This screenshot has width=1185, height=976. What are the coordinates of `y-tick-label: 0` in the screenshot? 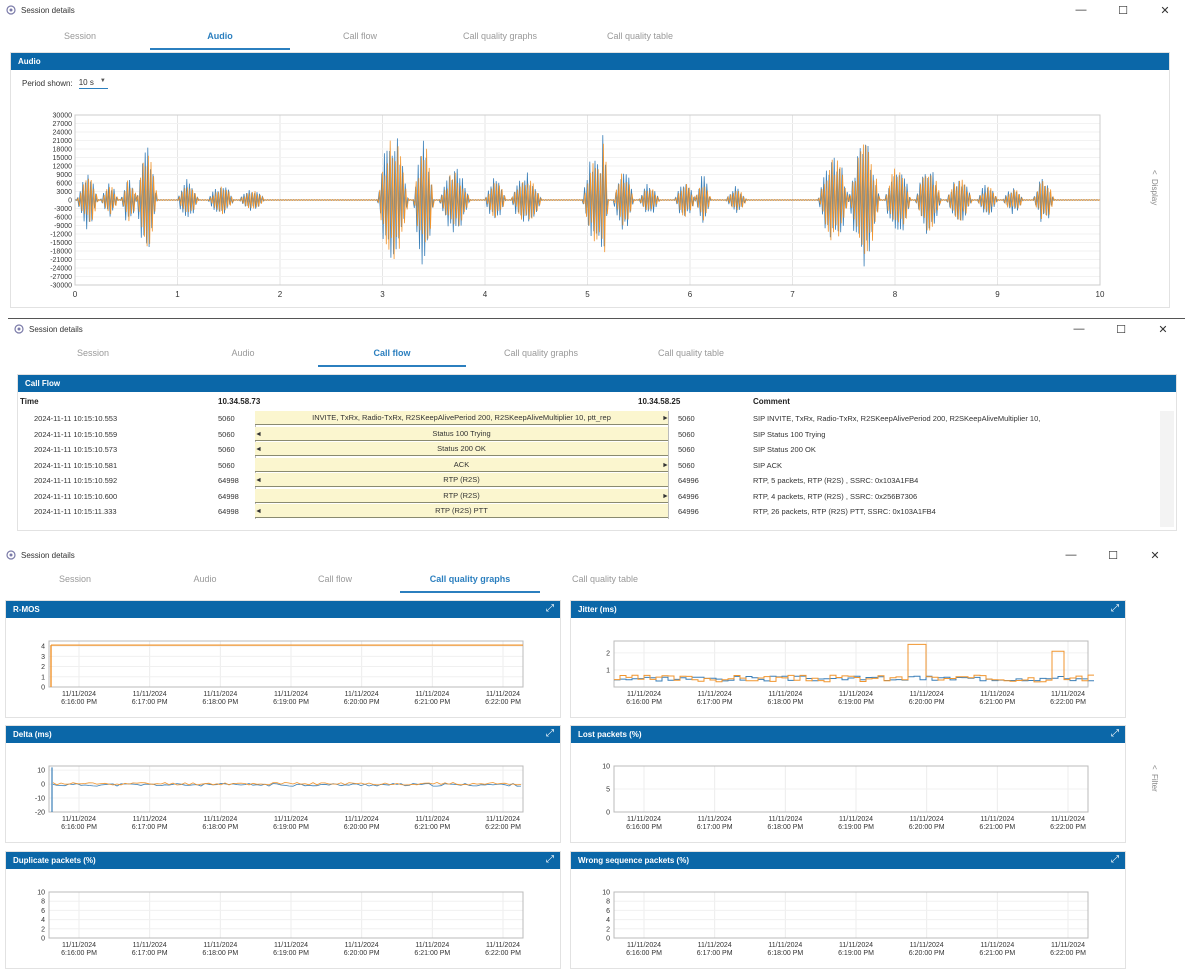 It's located at (43, 785).